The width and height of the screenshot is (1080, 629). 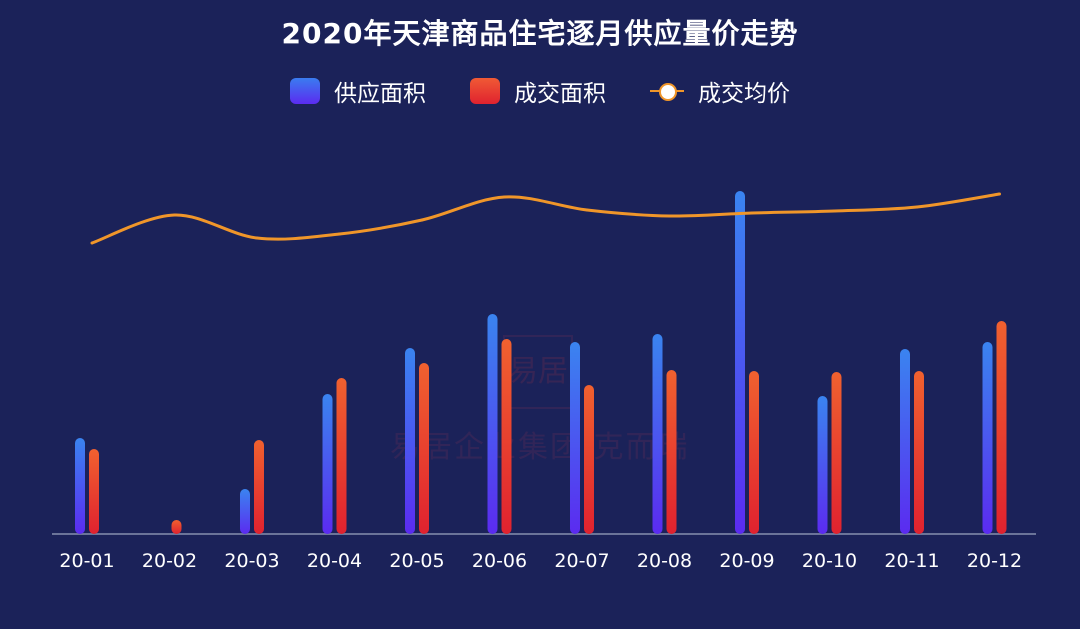 I want to click on legend-item-deal: 成交面积, so click(x=538, y=91).